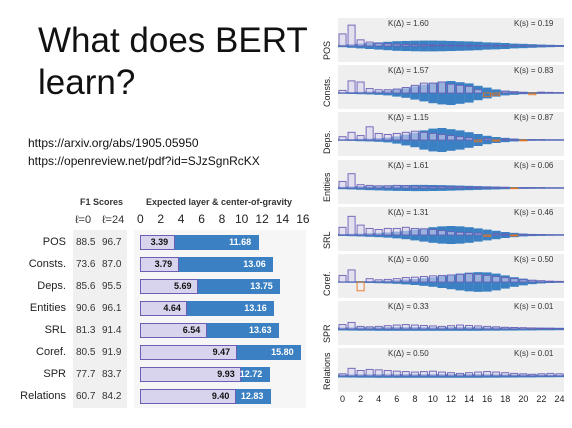 The height and width of the screenshot is (428, 572). I want to click on k-s-label: K(s) = 0.01, so click(534, 354).